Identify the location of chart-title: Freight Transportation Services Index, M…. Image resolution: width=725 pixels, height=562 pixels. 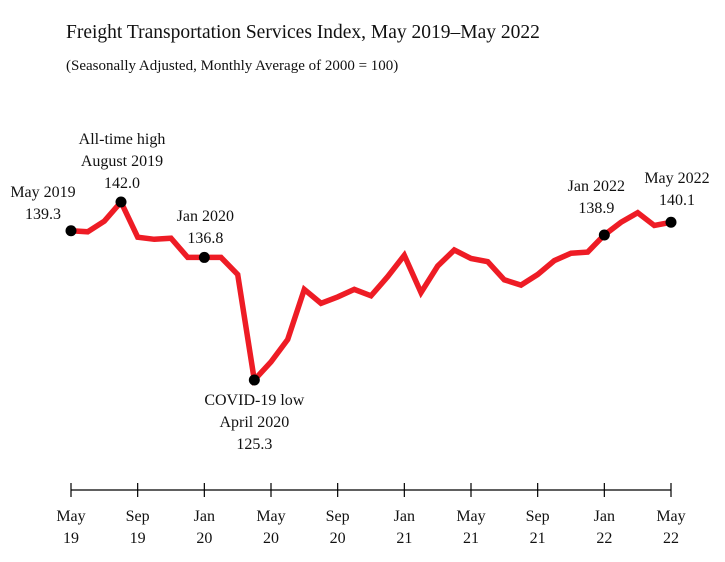
(303, 32).